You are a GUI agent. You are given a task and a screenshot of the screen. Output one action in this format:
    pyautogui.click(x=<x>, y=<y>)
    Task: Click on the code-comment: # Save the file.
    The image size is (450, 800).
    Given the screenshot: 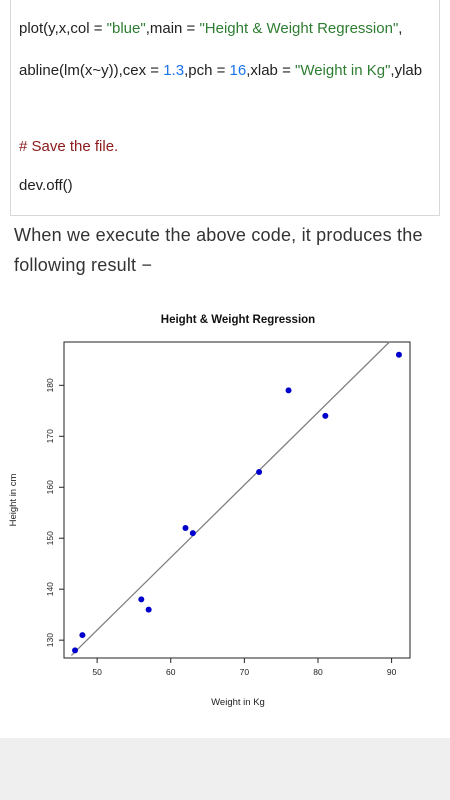 What is the action you would take?
    pyautogui.click(x=69, y=146)
    